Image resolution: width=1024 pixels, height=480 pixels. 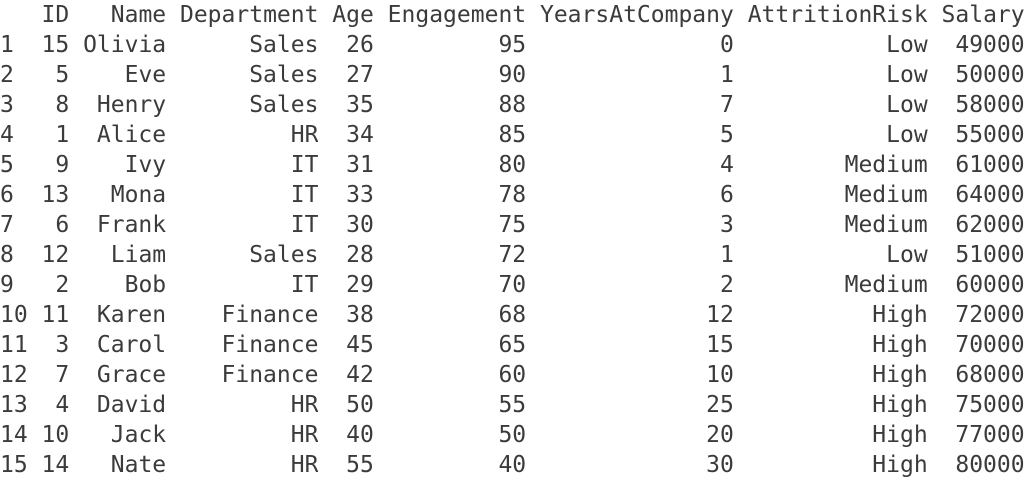 I want to click on cell-engagement: 80, so click(x=512, y=165).